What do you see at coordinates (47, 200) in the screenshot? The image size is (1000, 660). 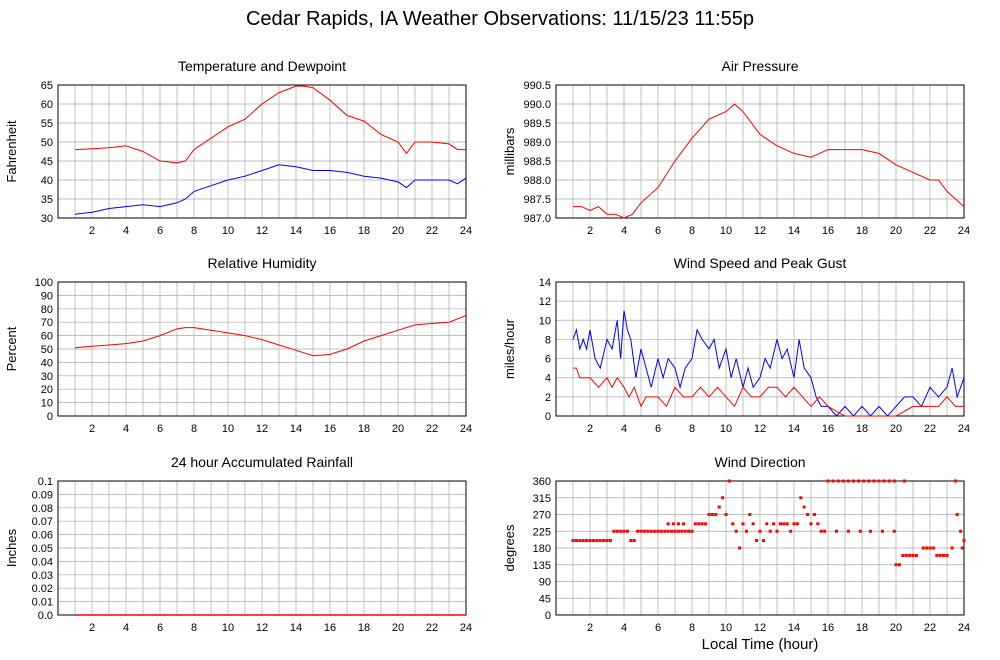 I see `y-tick-label: 35` at bounding box center [47, 200].